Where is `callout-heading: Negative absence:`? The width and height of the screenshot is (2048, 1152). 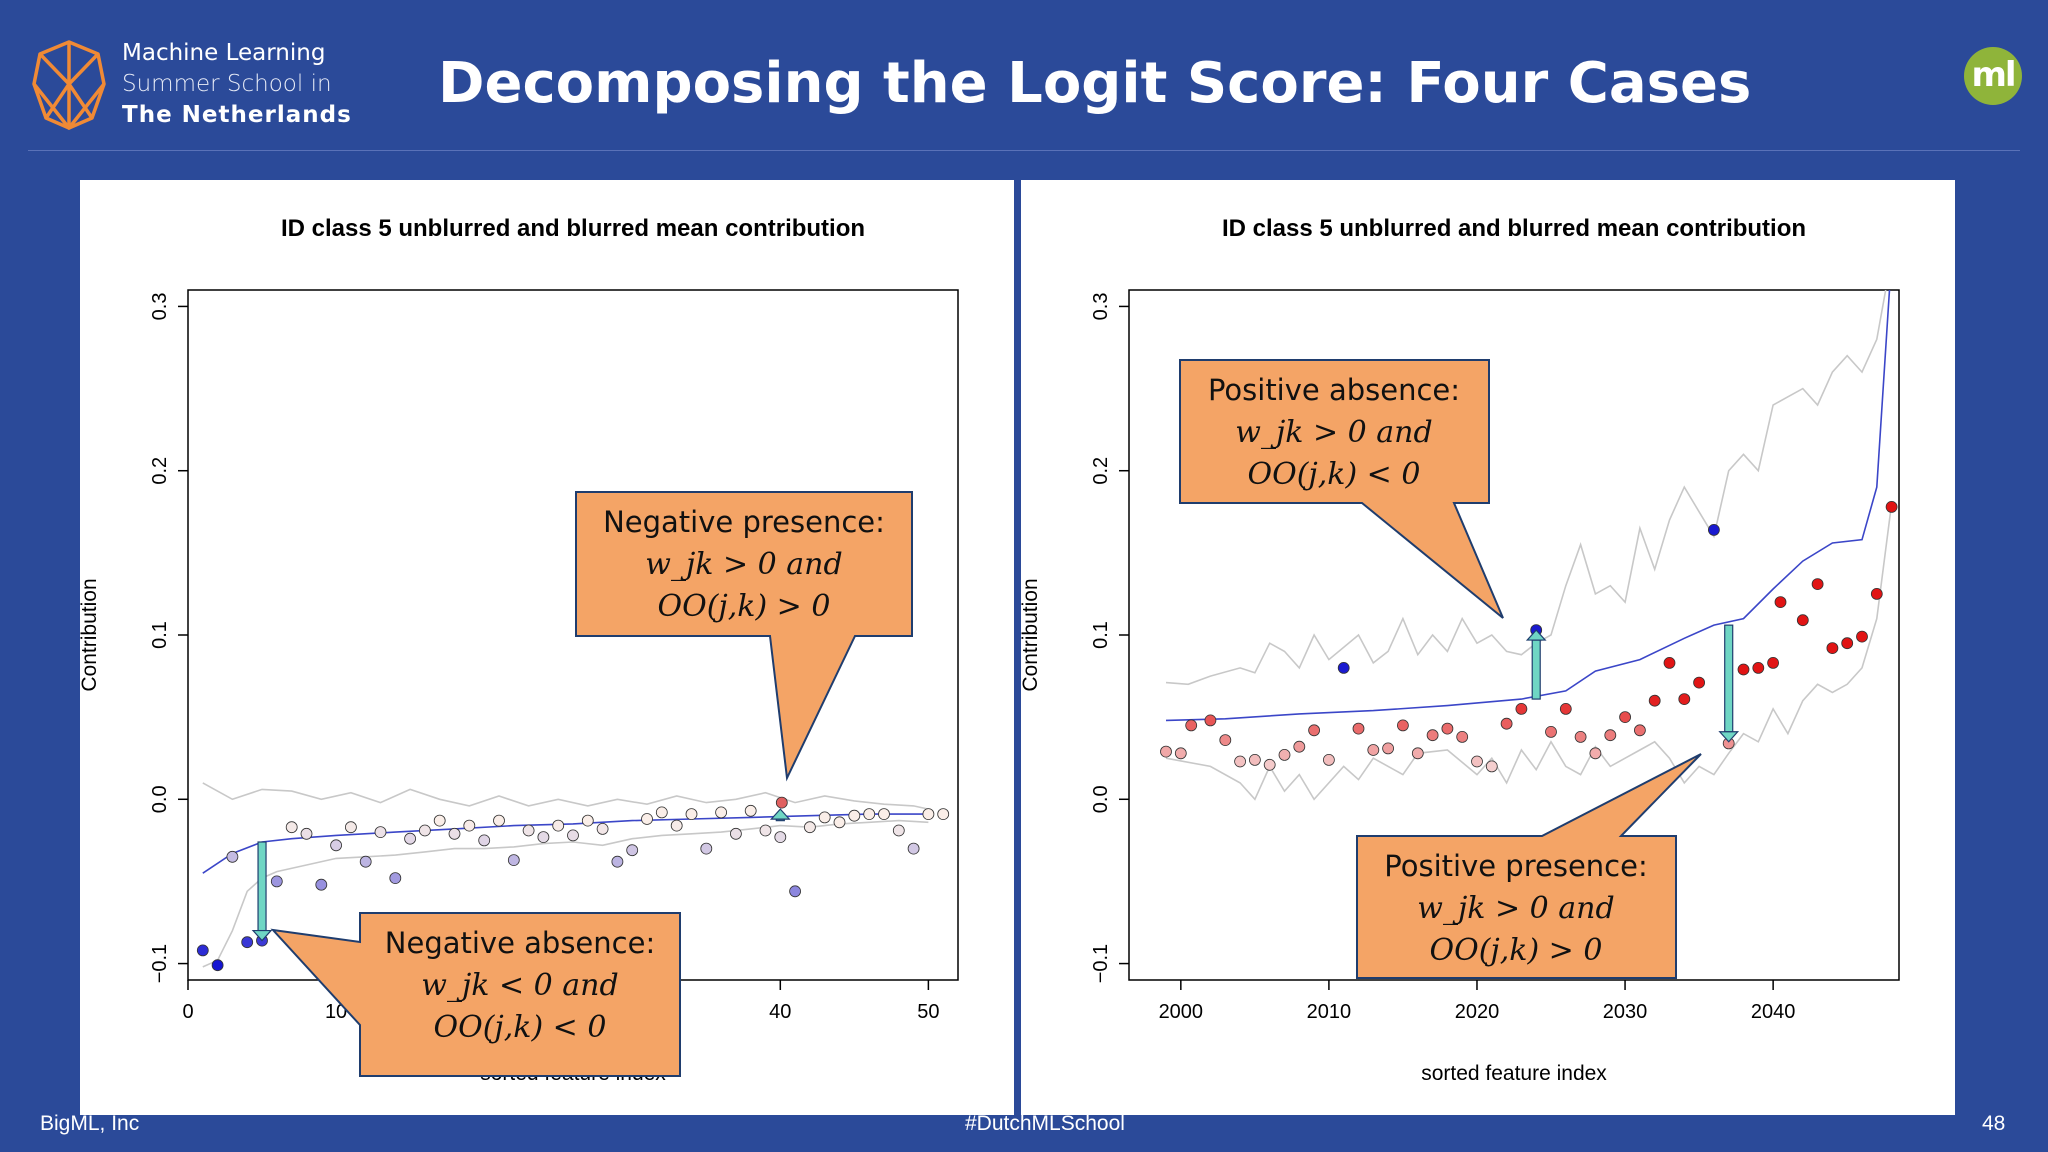 callout-heading: Negative absence: is located at coordinates (520, 943).